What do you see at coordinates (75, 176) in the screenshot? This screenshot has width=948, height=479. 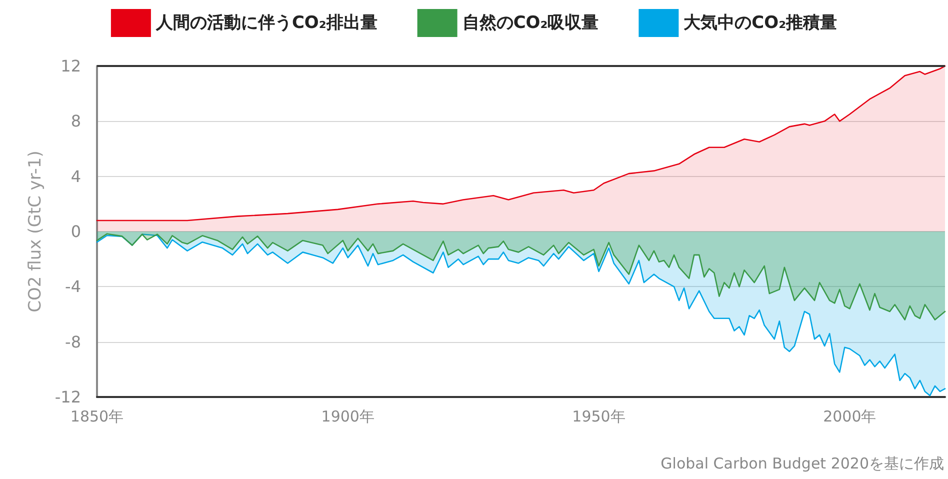 I see `y-tick-label: 4` at bounding box center [75, 176].